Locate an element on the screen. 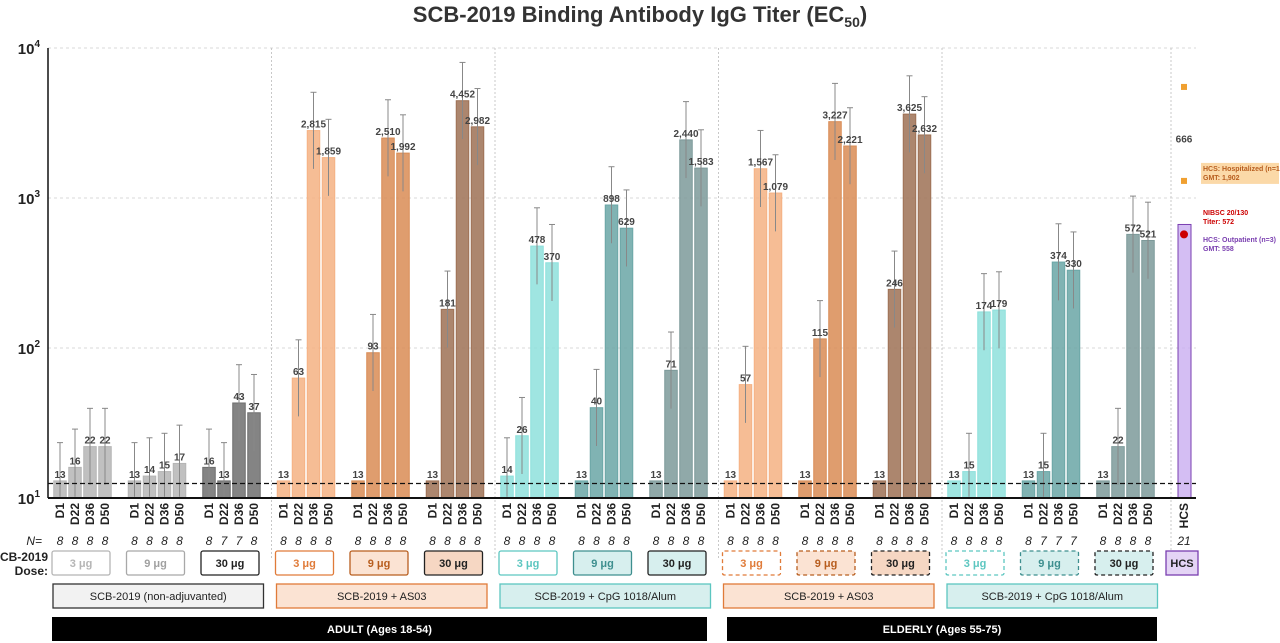 This screenshot has width=1280, height=643. value-label: 370 is located at coordinates (552, 257).